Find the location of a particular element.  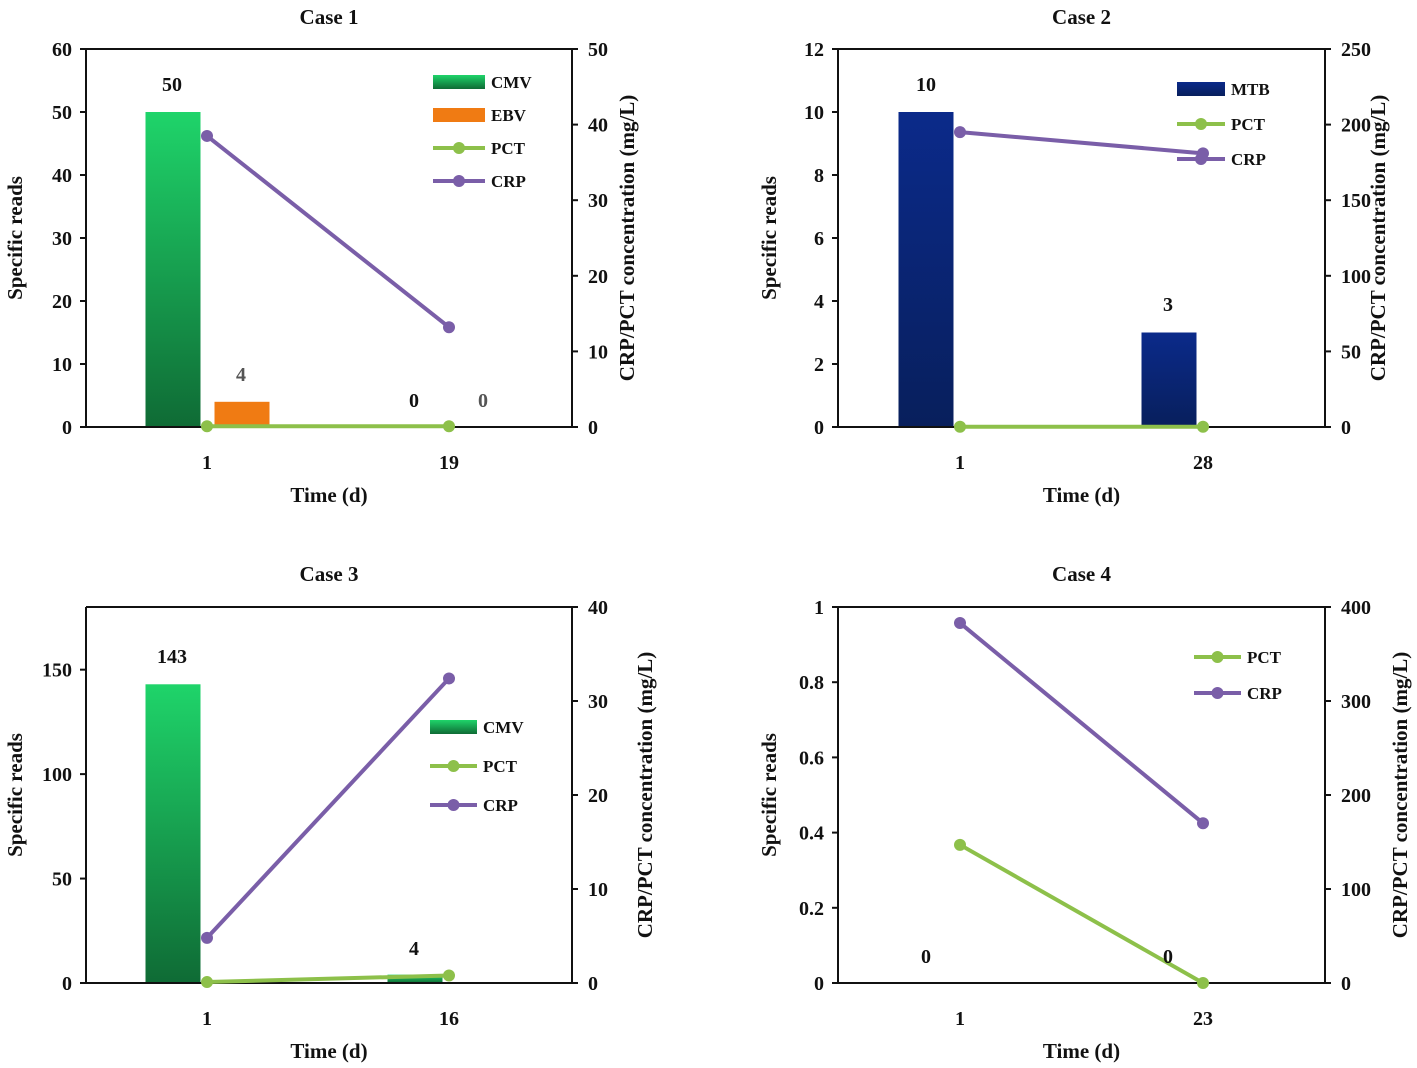

legend: MTB PCT CRP is located at coordinates (1223, 124).